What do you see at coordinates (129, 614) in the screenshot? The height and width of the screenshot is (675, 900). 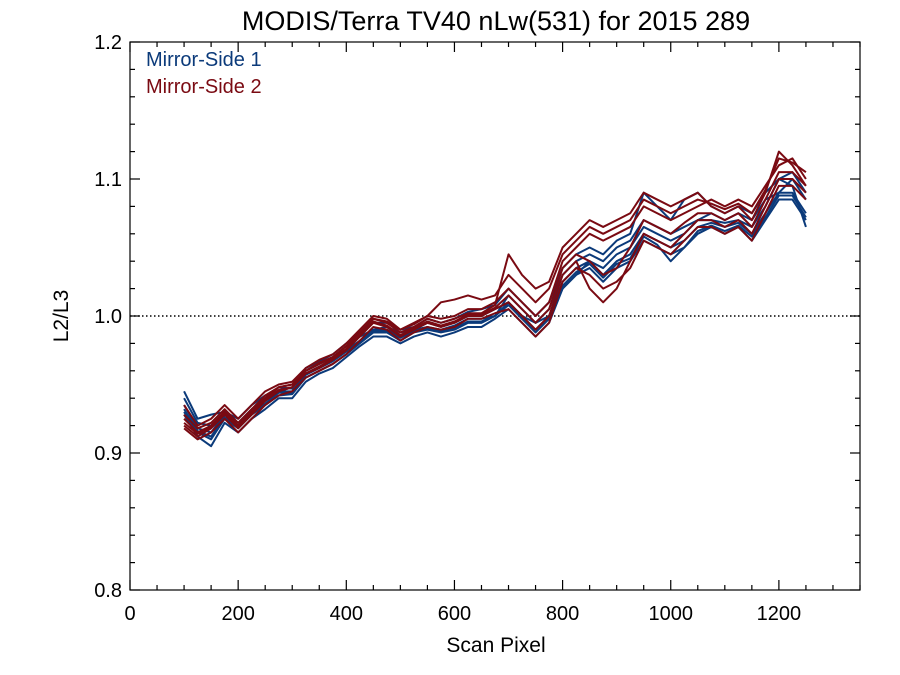 I see `x-tick-label: 0` at bounding box center [129, 614].